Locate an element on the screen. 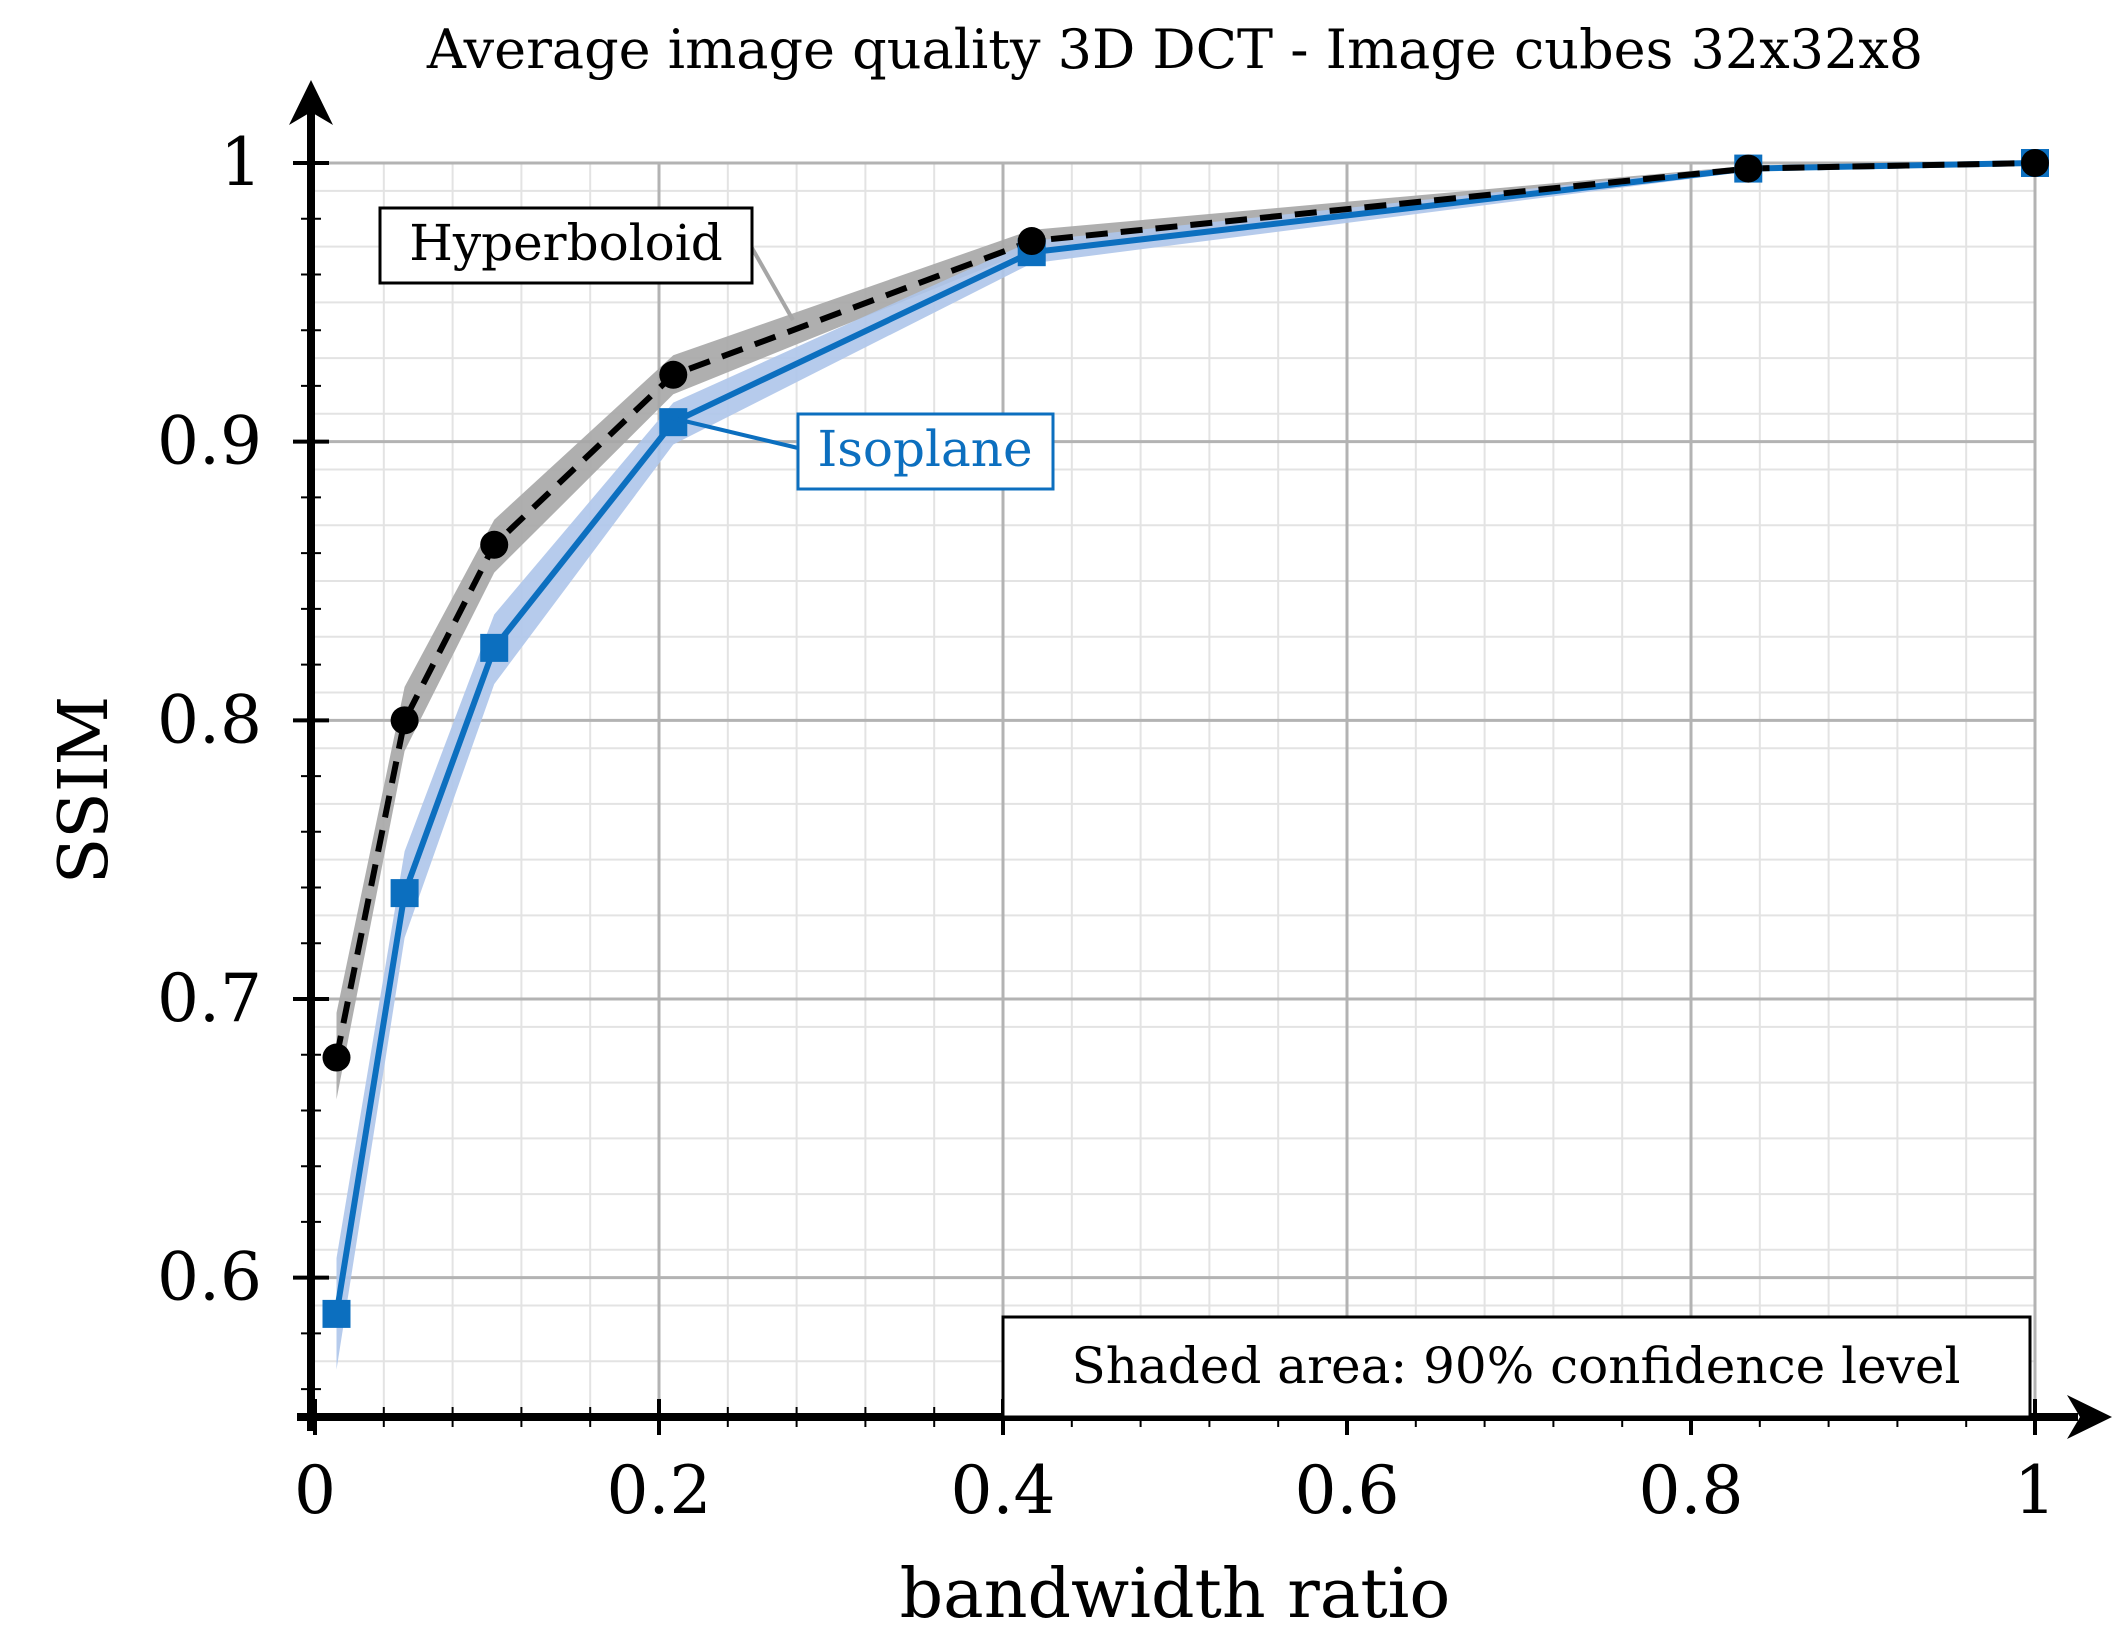 This screenshot has width=2127, height=1649. y-tick-label: 0.6 is located at coordinates (209, 1277).